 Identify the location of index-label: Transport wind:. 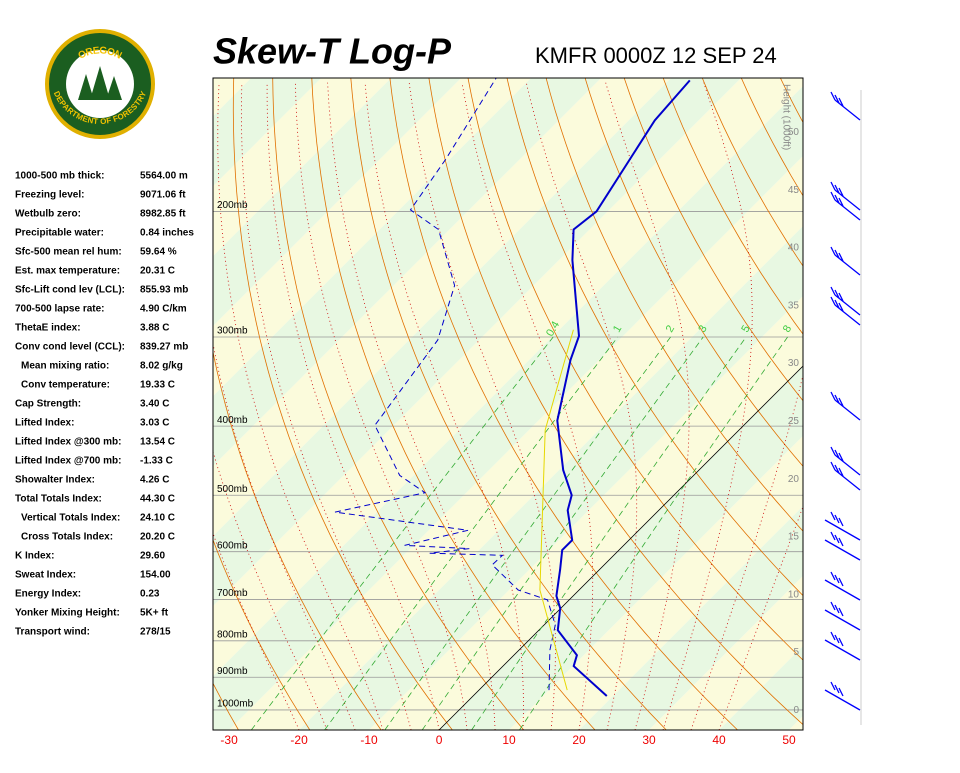
(52, 632).